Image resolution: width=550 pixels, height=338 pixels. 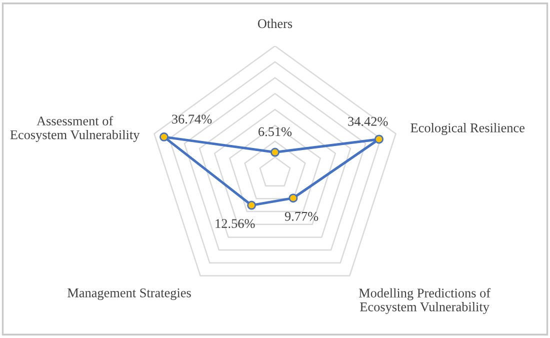 I want to click on text: 12.56%, so click(x=235, y=223).